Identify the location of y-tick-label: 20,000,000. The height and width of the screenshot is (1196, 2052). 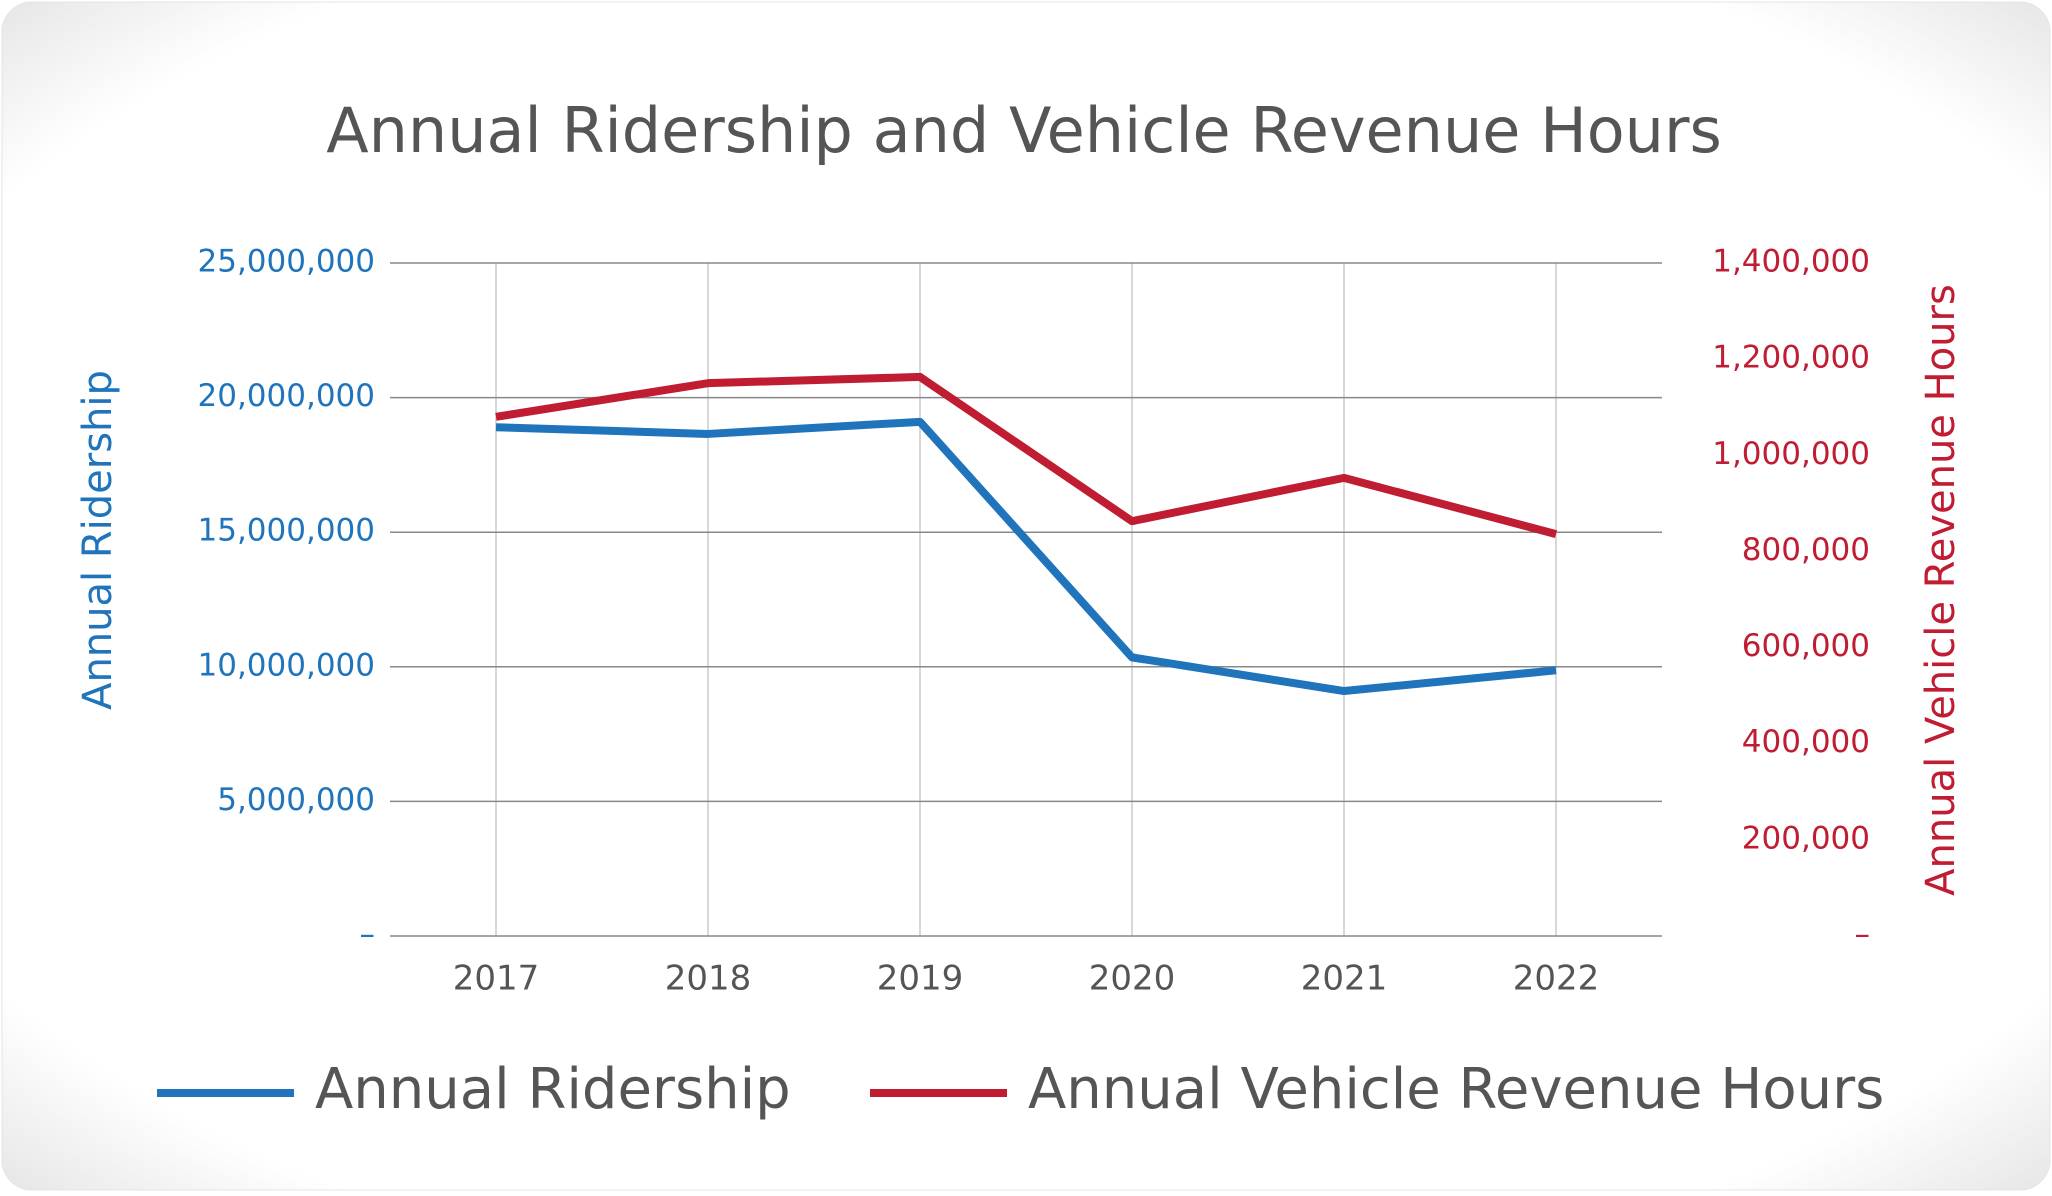
(287, 396).